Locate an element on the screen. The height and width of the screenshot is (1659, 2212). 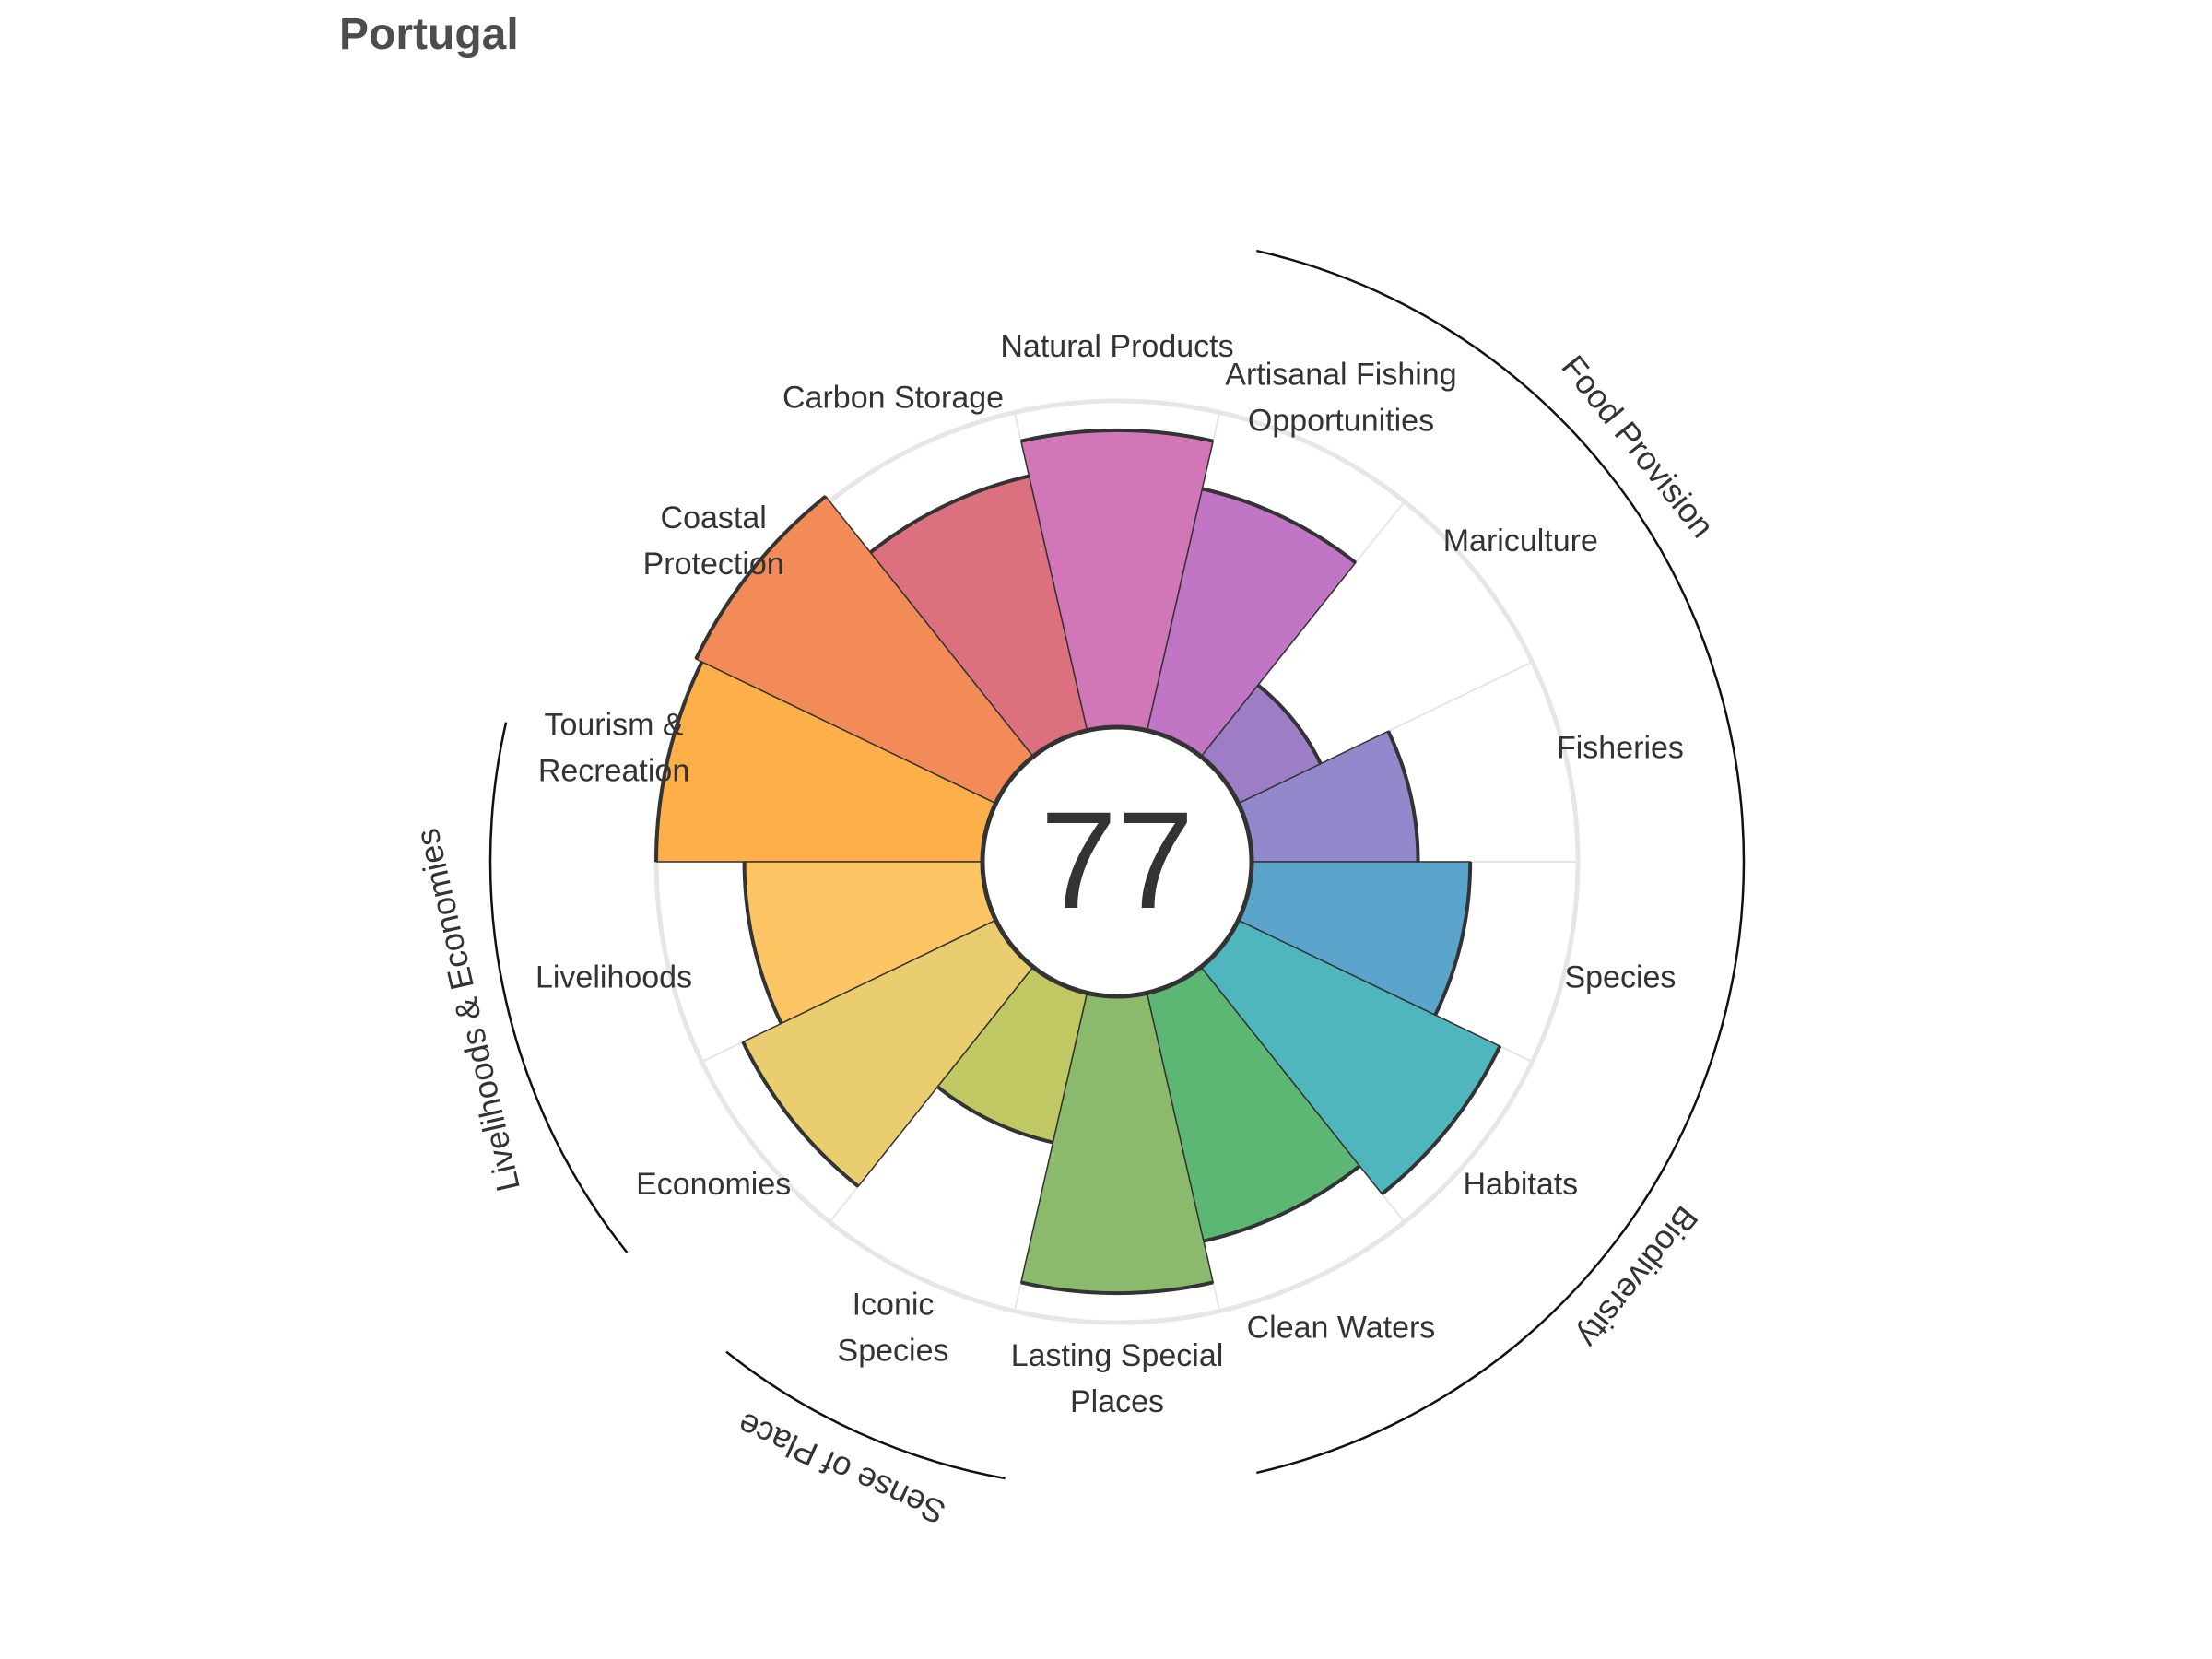
petal-label: Lasting Special Places is located at coordinates (1117, 1378).